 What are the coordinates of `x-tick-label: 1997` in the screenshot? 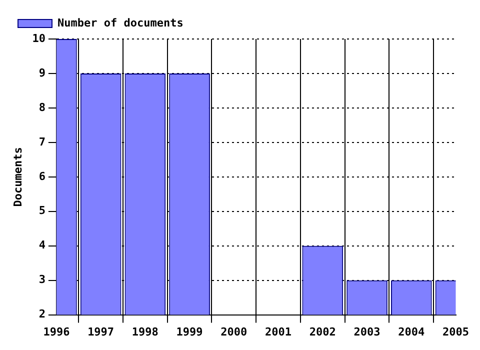 It's located at (101, 331).